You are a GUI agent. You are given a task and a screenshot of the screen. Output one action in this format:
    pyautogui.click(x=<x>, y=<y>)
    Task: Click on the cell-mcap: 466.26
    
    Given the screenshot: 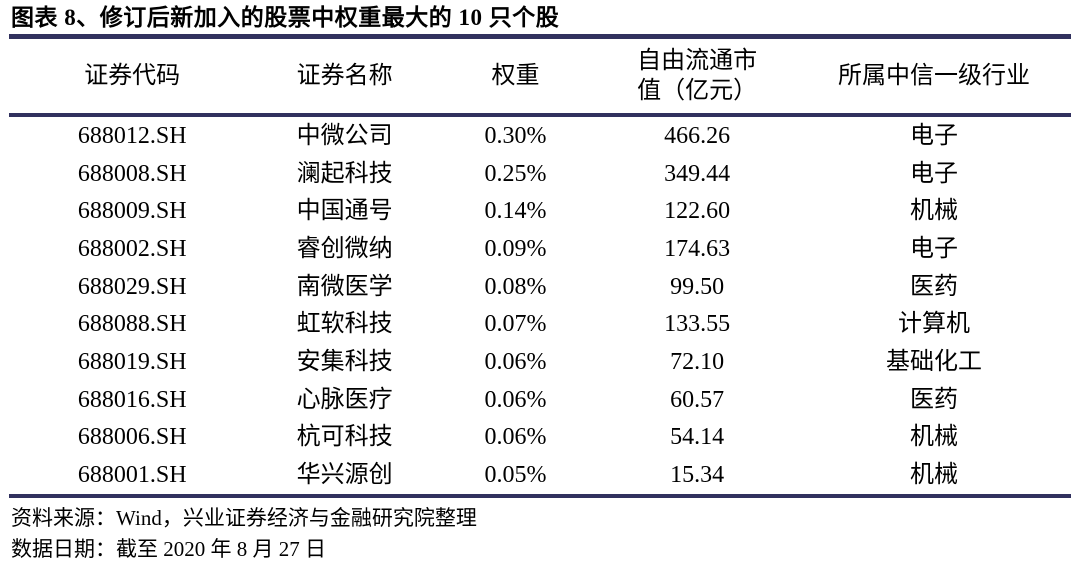 What is the action you would take?
    pyautogui.click(x=697, y=135)
    